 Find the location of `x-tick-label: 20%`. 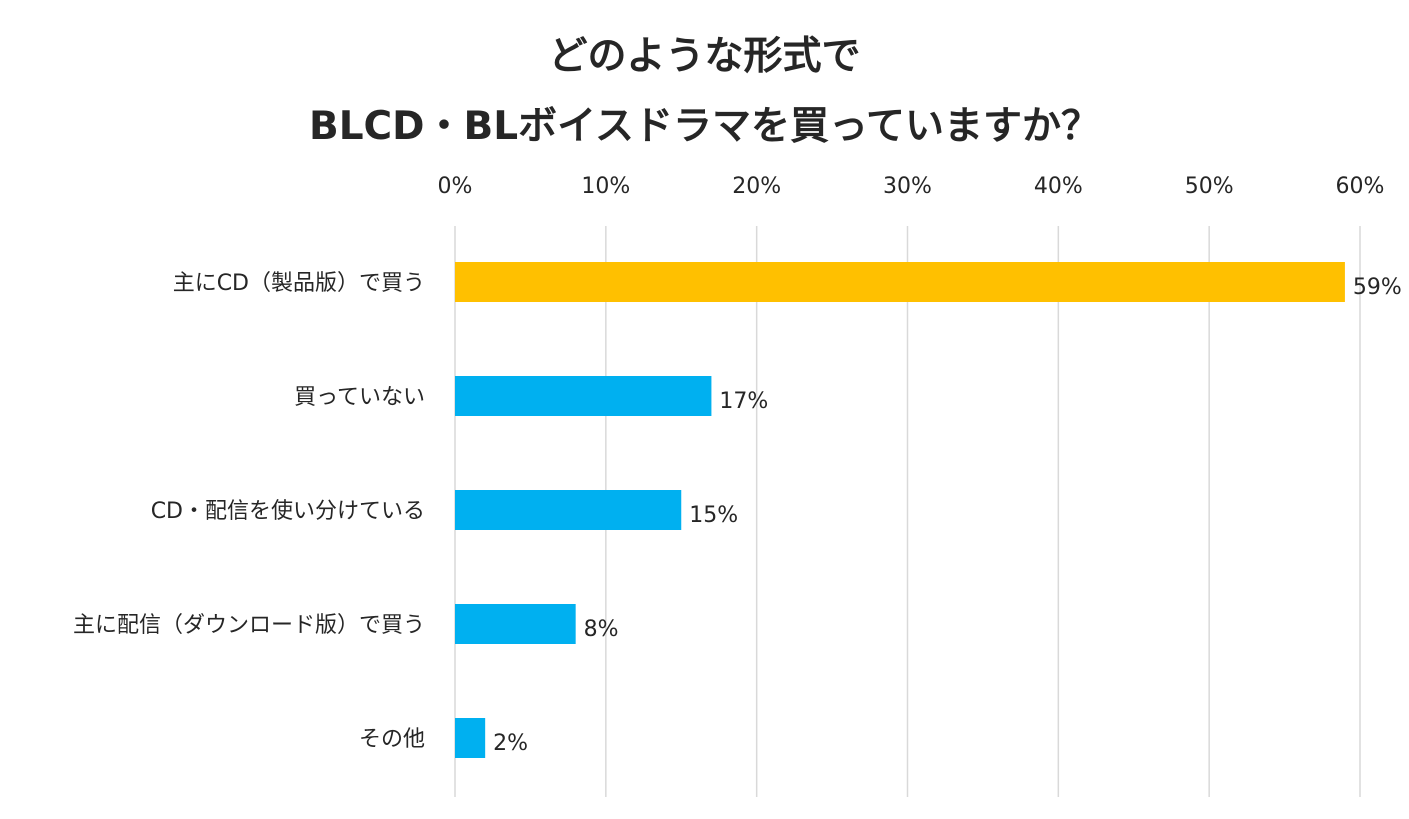

x-tick-label: 20% is located at coordinates (756, 186).